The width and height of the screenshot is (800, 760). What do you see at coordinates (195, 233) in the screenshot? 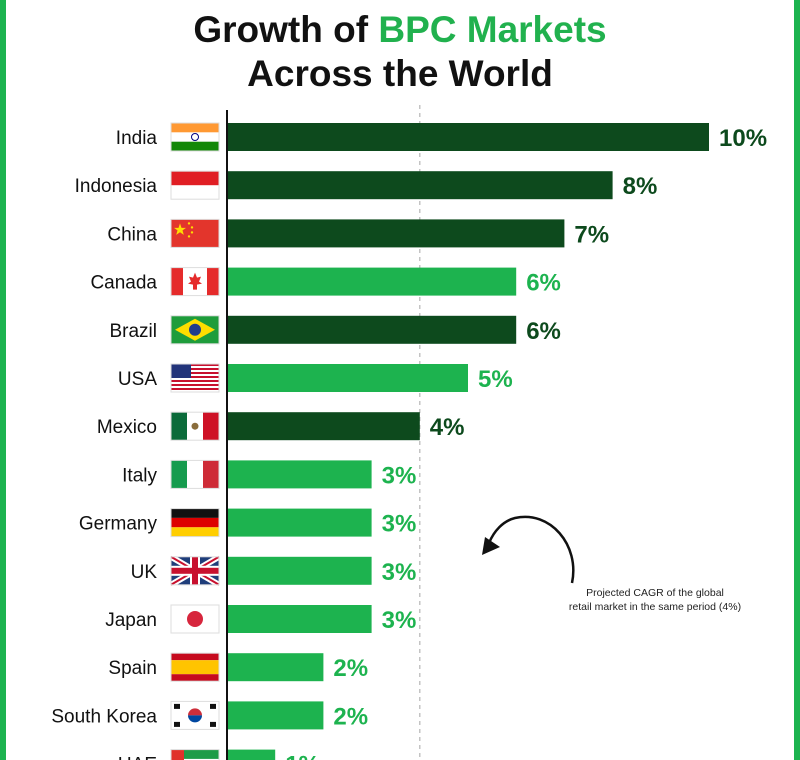
I see `china-flag` at bounding box center [195, 233].